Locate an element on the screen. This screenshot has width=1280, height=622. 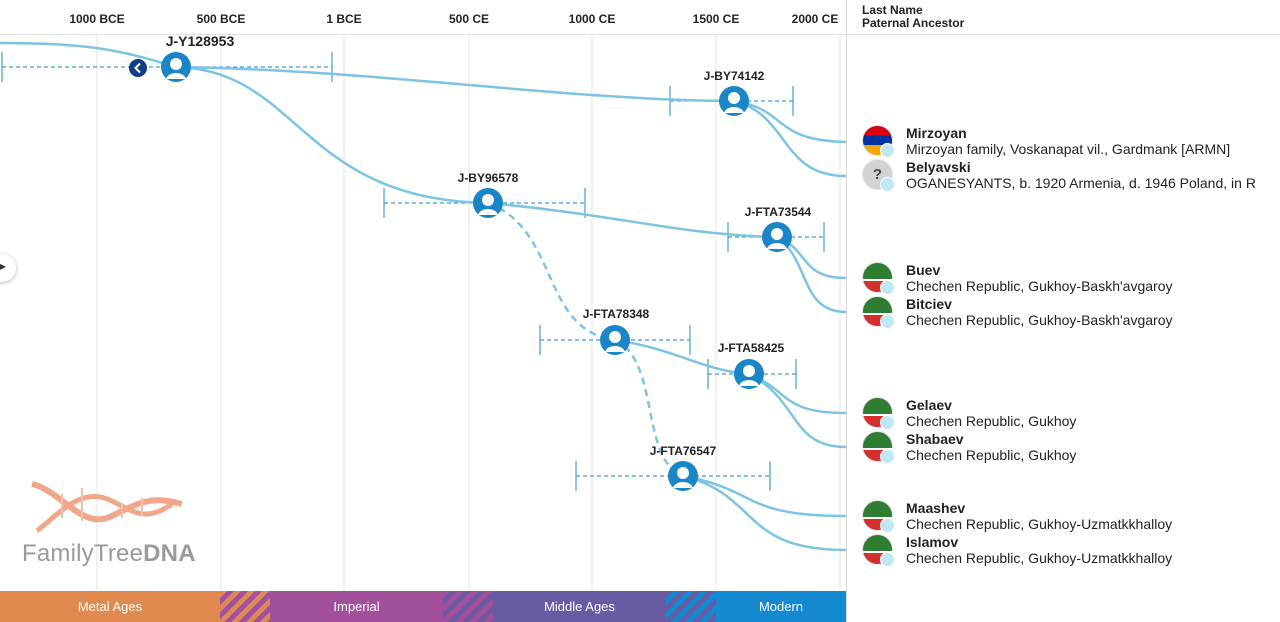
branch-to-j-fta58425 is located at coordinates (682, 357).